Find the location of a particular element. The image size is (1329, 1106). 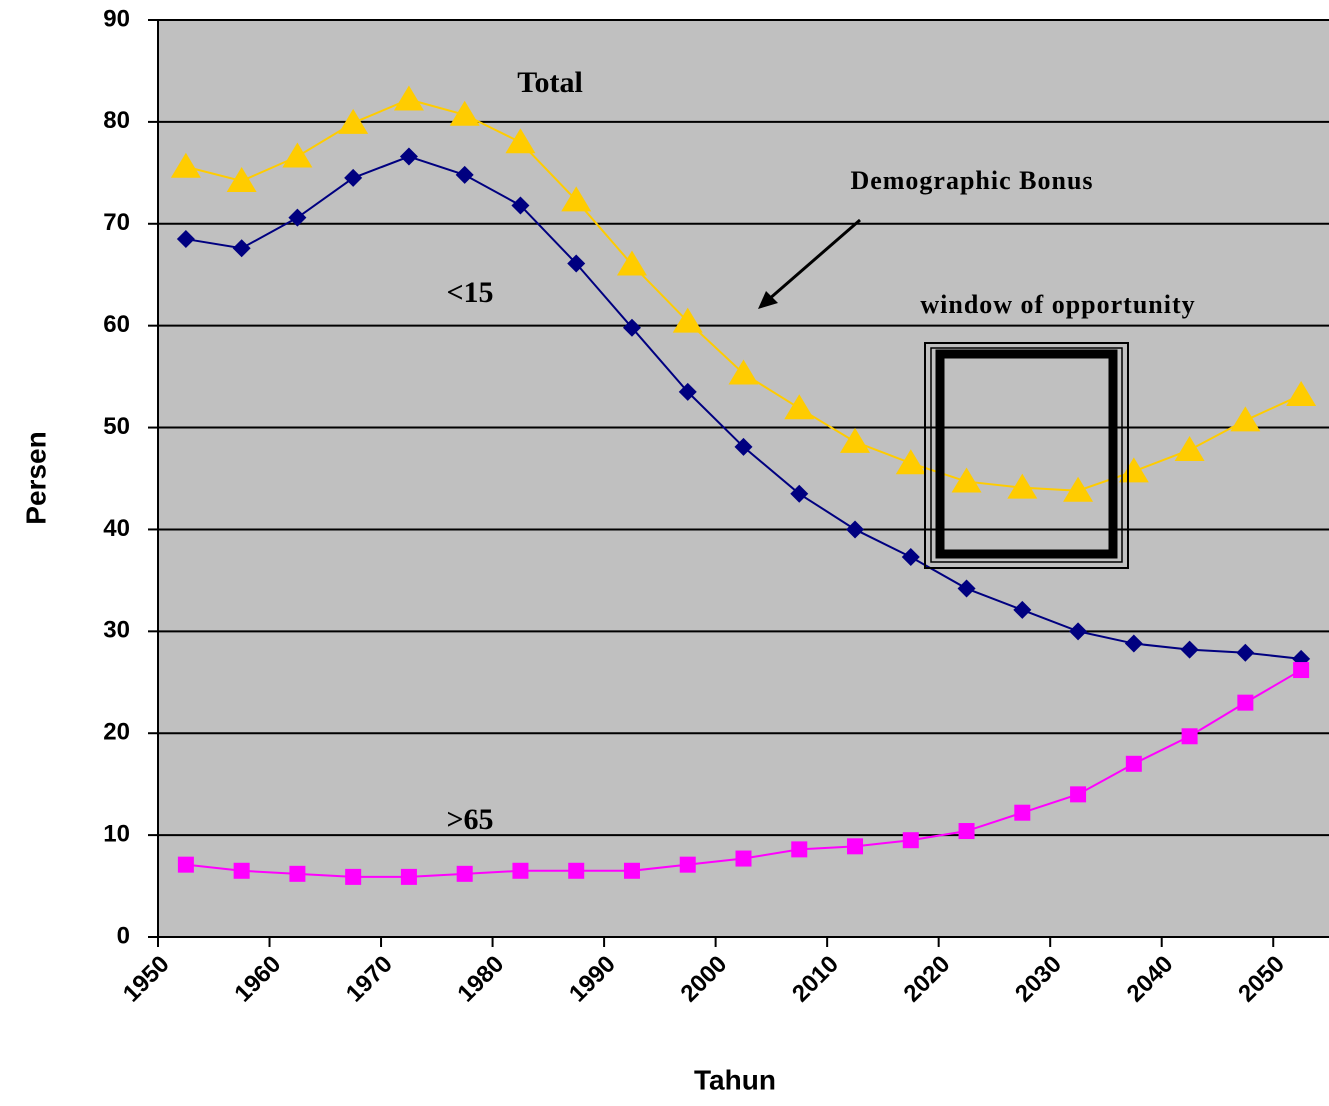

series-label: >65 is located at coordinates (469, 819).